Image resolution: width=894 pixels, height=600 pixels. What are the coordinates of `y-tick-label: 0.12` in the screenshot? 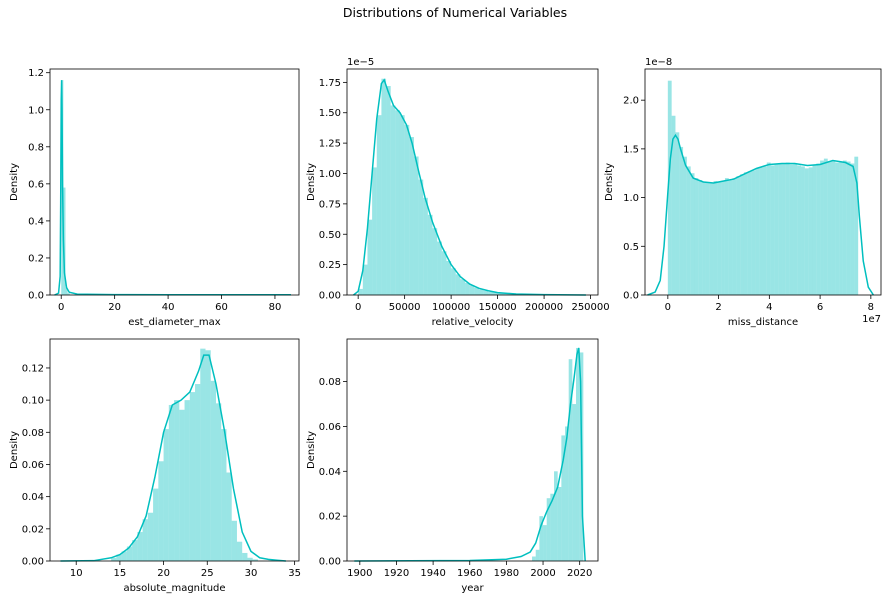 It's located at (33, 368).